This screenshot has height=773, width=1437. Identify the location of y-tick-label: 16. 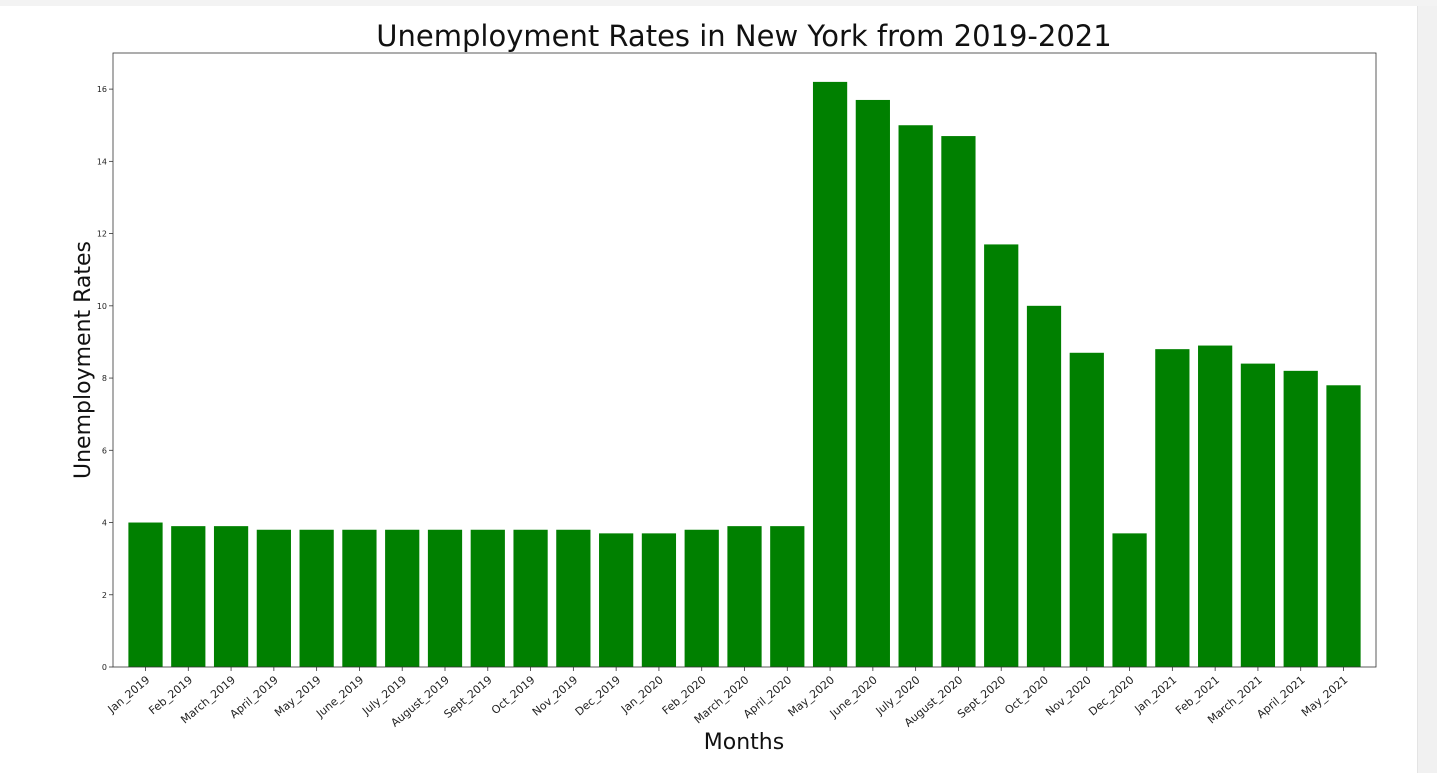
(102, 89).